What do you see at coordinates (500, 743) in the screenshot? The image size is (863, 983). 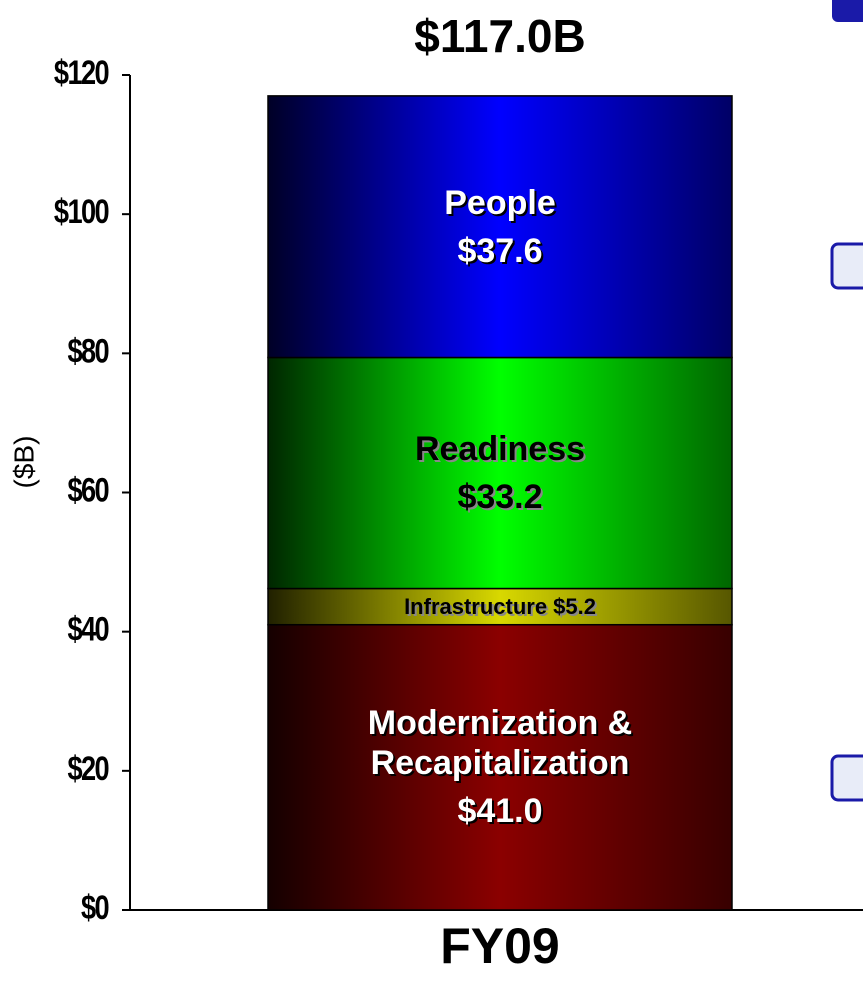 I see `segment-name: Modernization & Recapitalization` at bounding box center [500, 743].